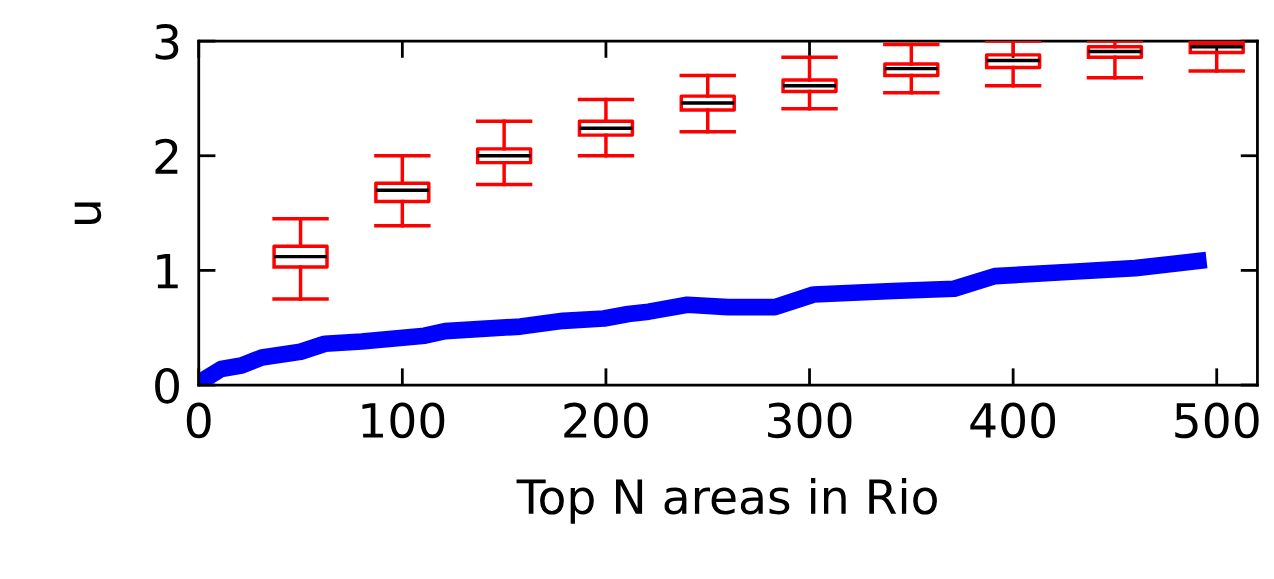 The image size is (1274, 579). I want to click on y-tick-label: 1, so click(167, 271).